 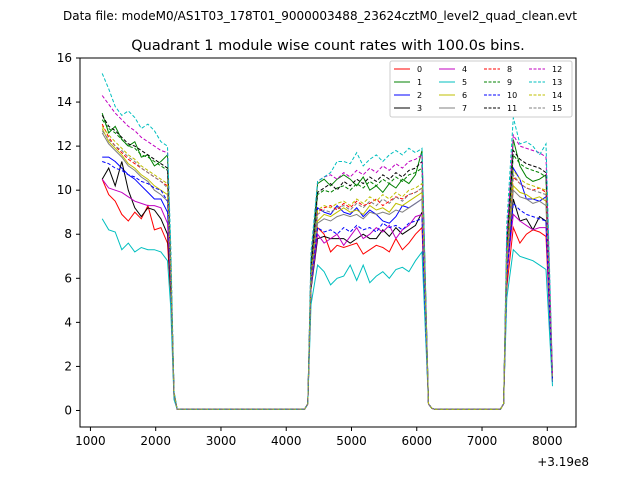 What do you see at coordinates (464, 108) in the screenshot?
I see `legend-label-7: 7` at bounding box center [464, 108].